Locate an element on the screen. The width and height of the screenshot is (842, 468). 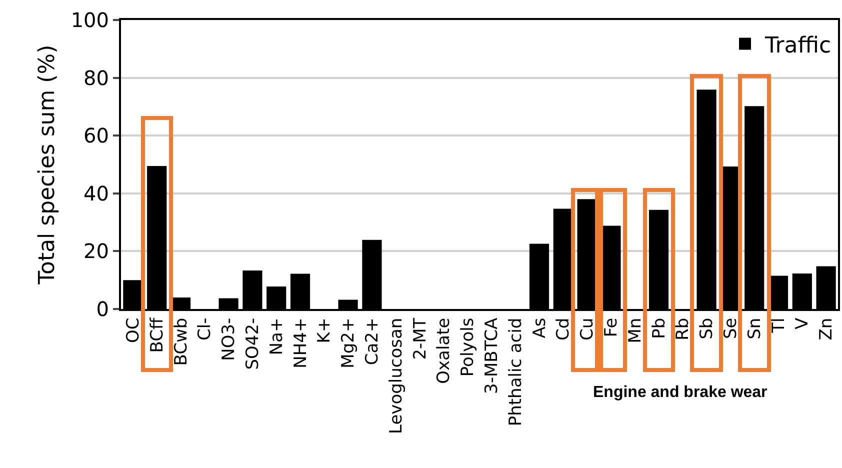
text: Engine and brake wear is located at coordinates (680, 392).